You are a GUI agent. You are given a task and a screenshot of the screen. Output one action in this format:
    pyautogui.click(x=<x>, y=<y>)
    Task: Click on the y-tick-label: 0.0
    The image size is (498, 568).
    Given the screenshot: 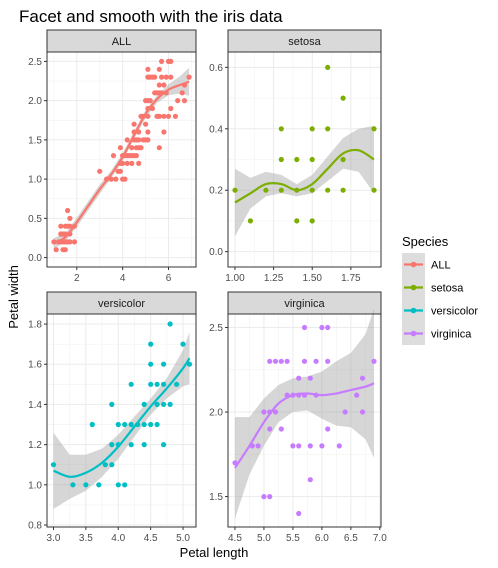 What is the action you would take?
    pyautogui.click(x=35, y=258)
    